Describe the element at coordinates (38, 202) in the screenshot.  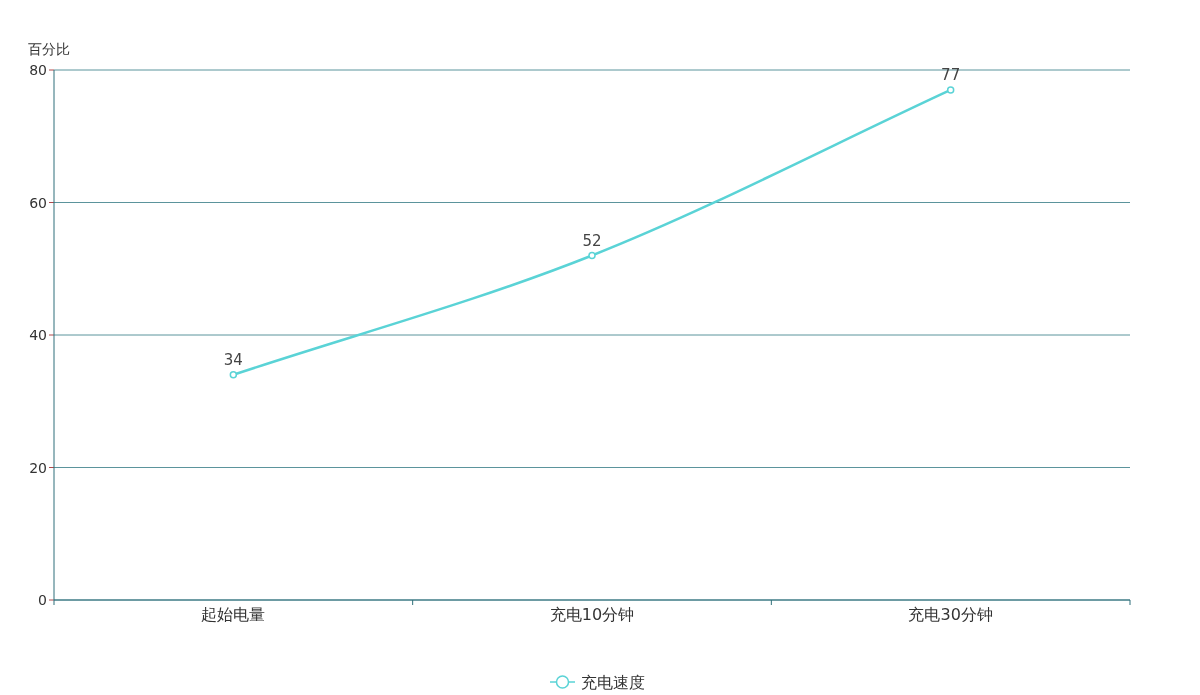
I see `y-tick-label: 60` at that location.